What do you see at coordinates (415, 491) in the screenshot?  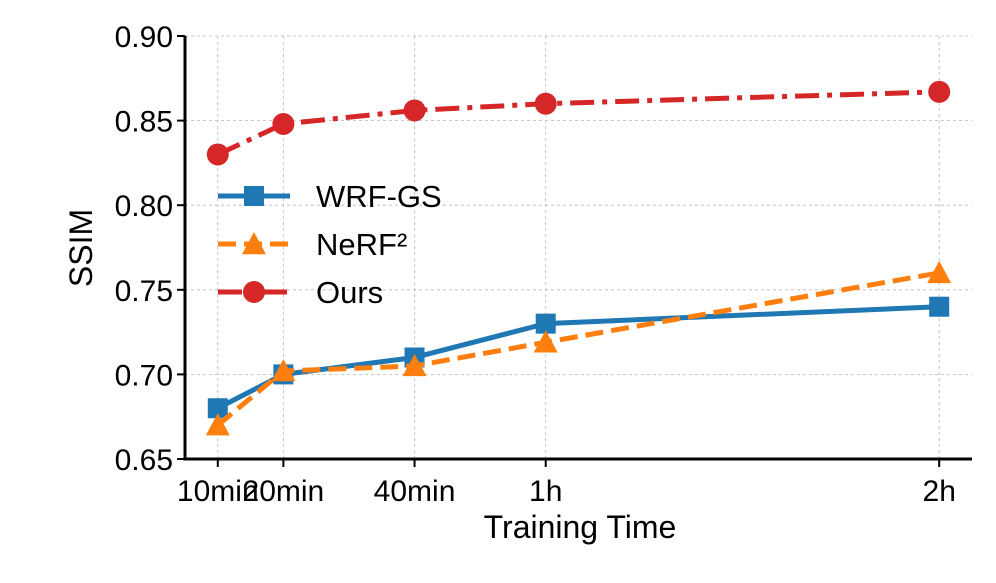 I see `x-tick-label: 40min` at bounding box center [415, 491].